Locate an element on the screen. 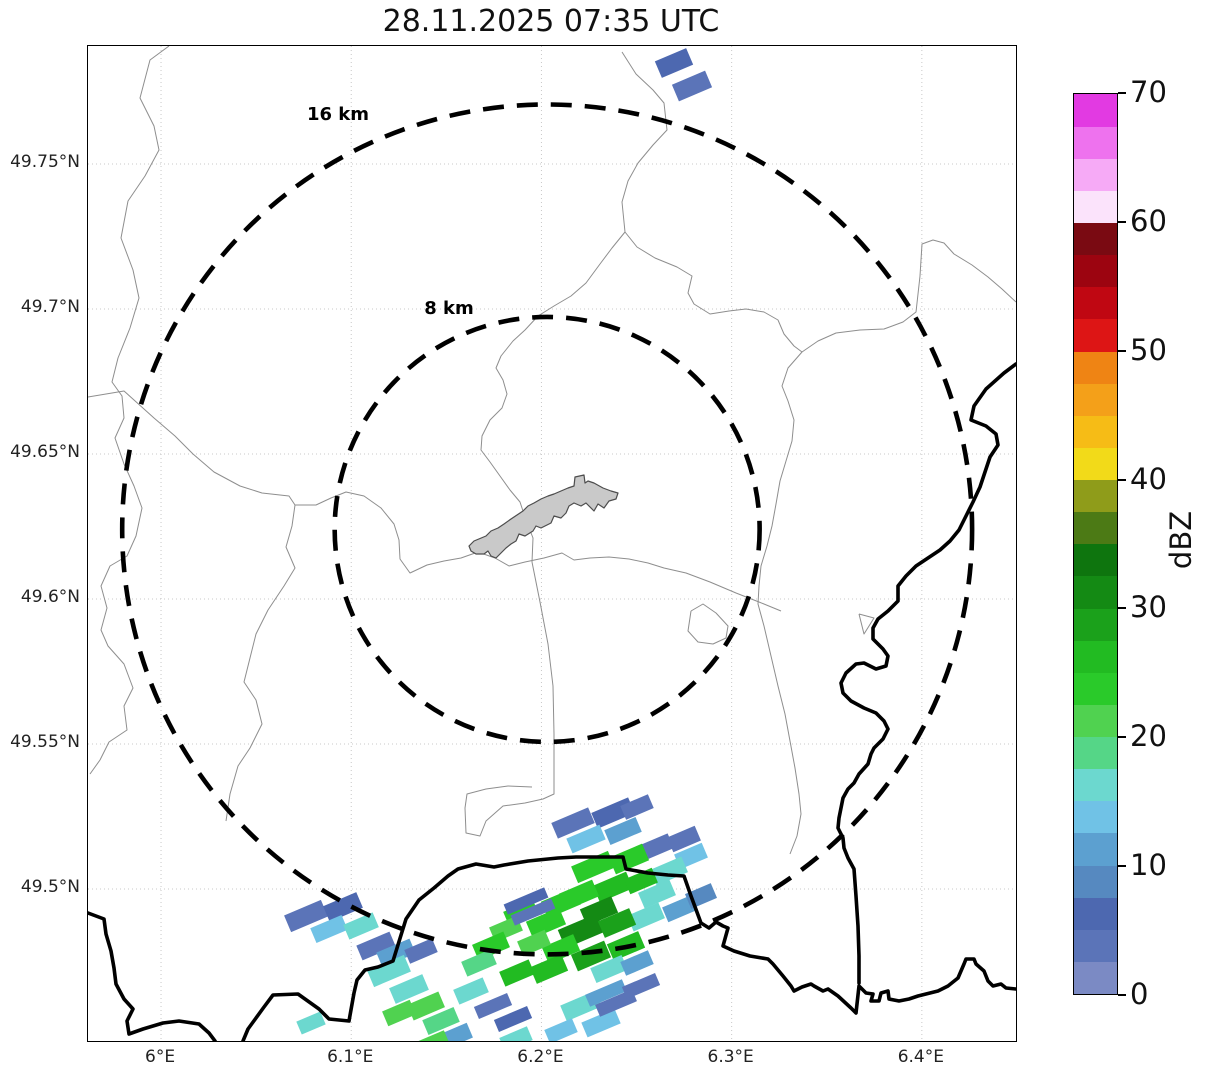 Image resolution: width=1207 pixels, height=1073 pixels. colorbar-tick-label: 60 is located at coordinates (1148, 220).